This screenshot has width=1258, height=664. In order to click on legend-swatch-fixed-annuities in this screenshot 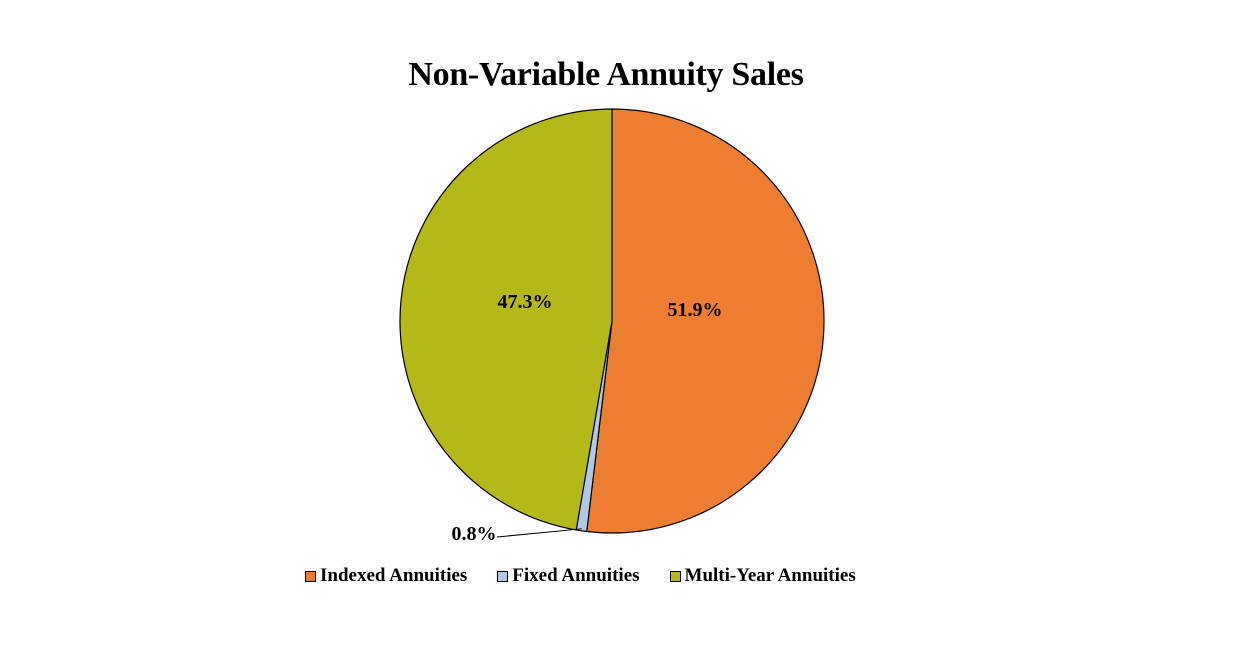, I will do `click(503, 576)`.